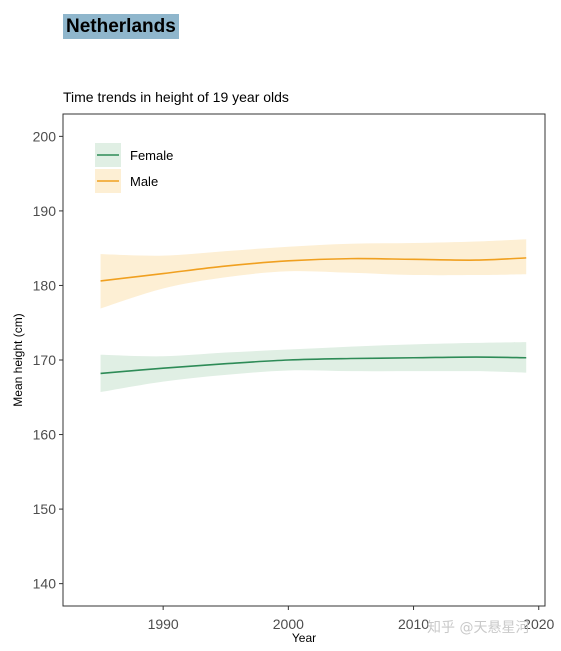  What do you see at coordinates (45, 136) in the screenshot?
I see `y-tick-label: 200` at bounding box center [45, 136].